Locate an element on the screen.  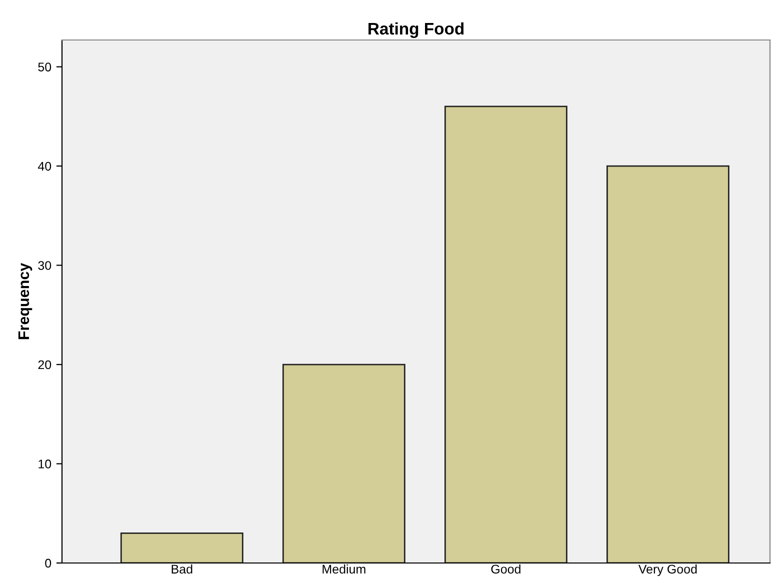
x-tick-label: Very Good is located at coordinates (667, 570).